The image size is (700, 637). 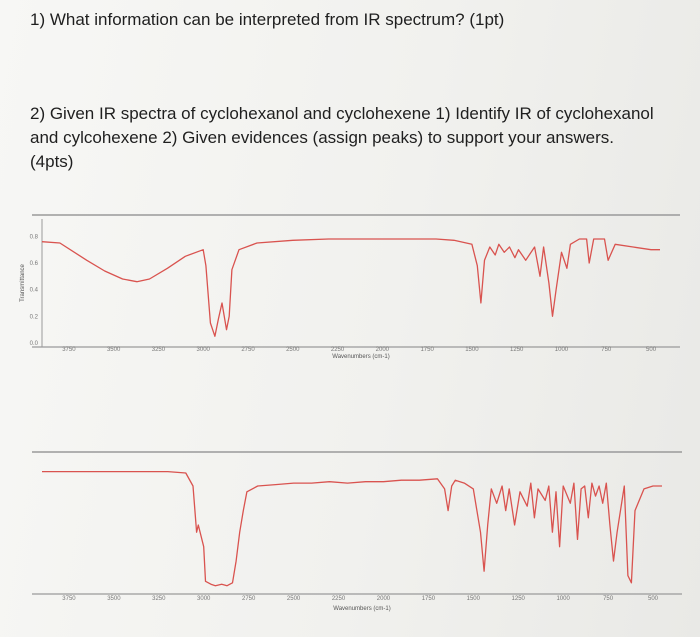 I want to click on y-tick-label: 0.4, so click(x=34, y=291).